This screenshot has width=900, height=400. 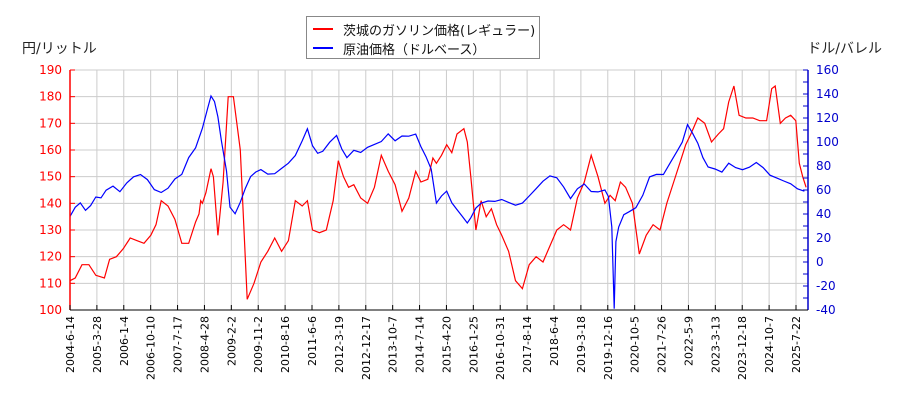 I want to click on legend-label: 茨城のガソリン価格(レギュラー), so click(x=439, y=31).